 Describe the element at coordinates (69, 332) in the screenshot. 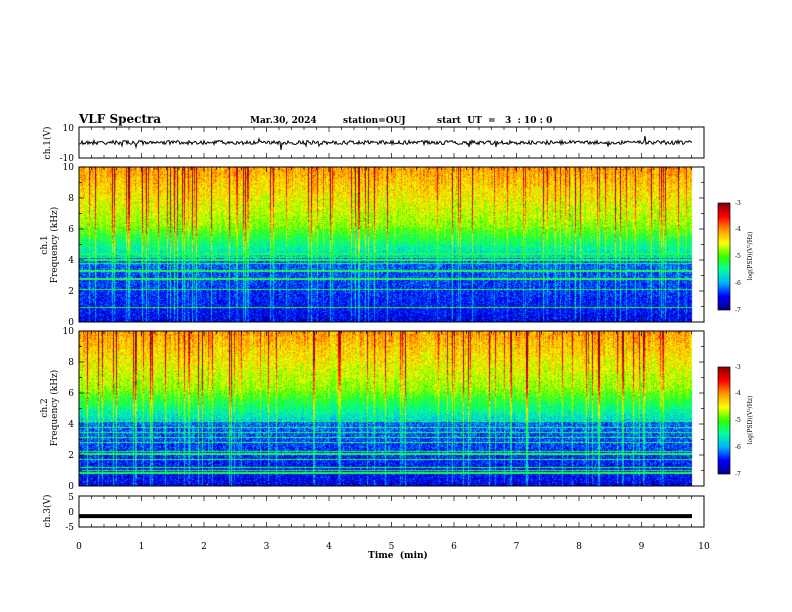

I see `ch2-spec-ytick-10: 10` at that location.